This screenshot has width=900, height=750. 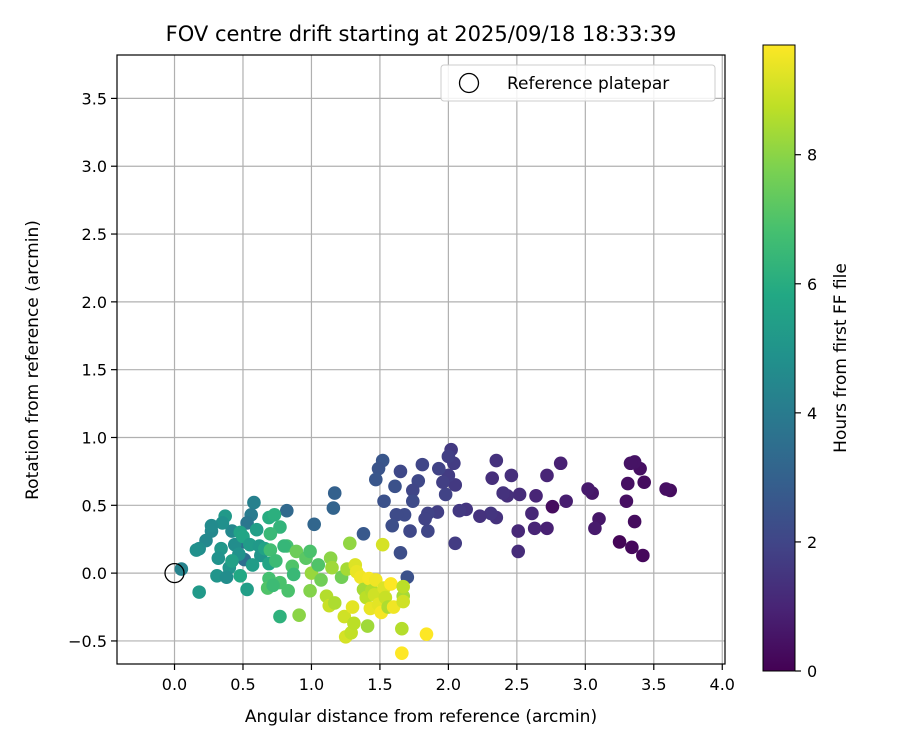 What do you see at coordinates (94, 234) in the screenshot?
I see `y-tick-label: 2.5` at bounding box center [94, 234].